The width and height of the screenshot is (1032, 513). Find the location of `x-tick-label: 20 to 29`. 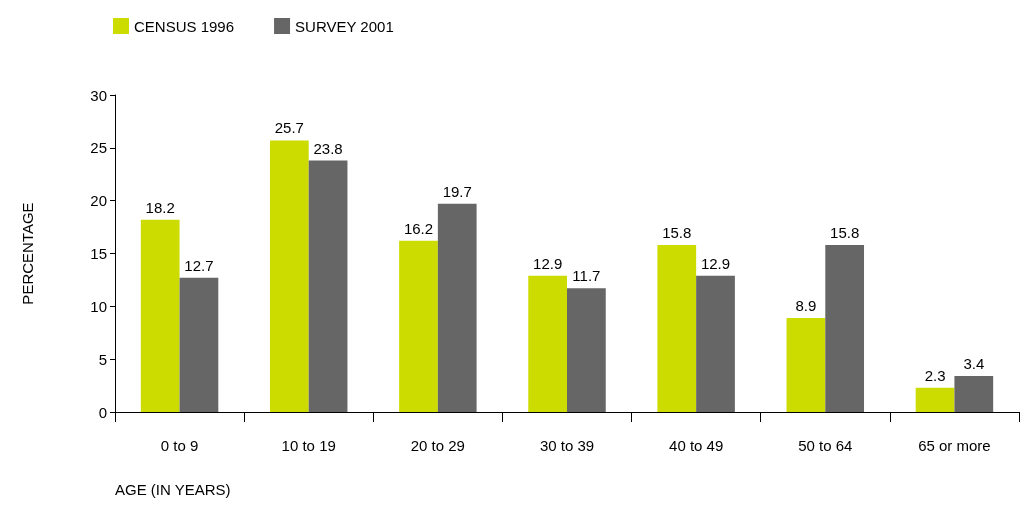

x-tick-label: 20 to 29 is located at coordinates (437, 445).